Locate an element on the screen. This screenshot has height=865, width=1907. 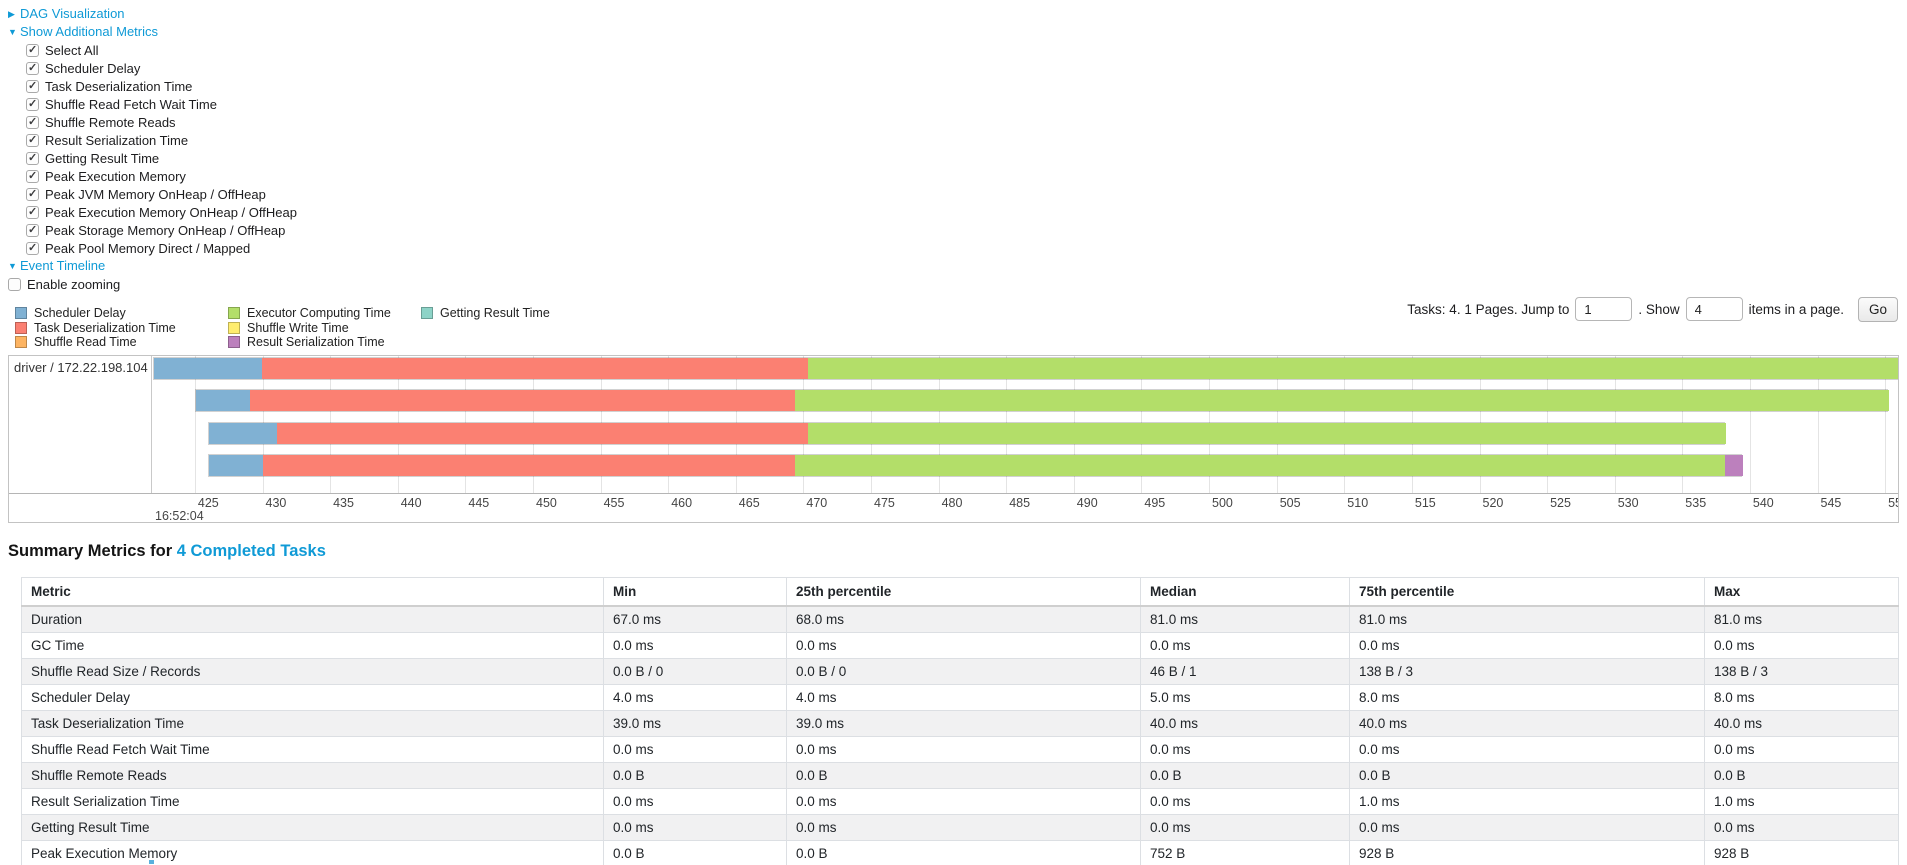
jump-to-page-input is located at coordinates (1604, 309).